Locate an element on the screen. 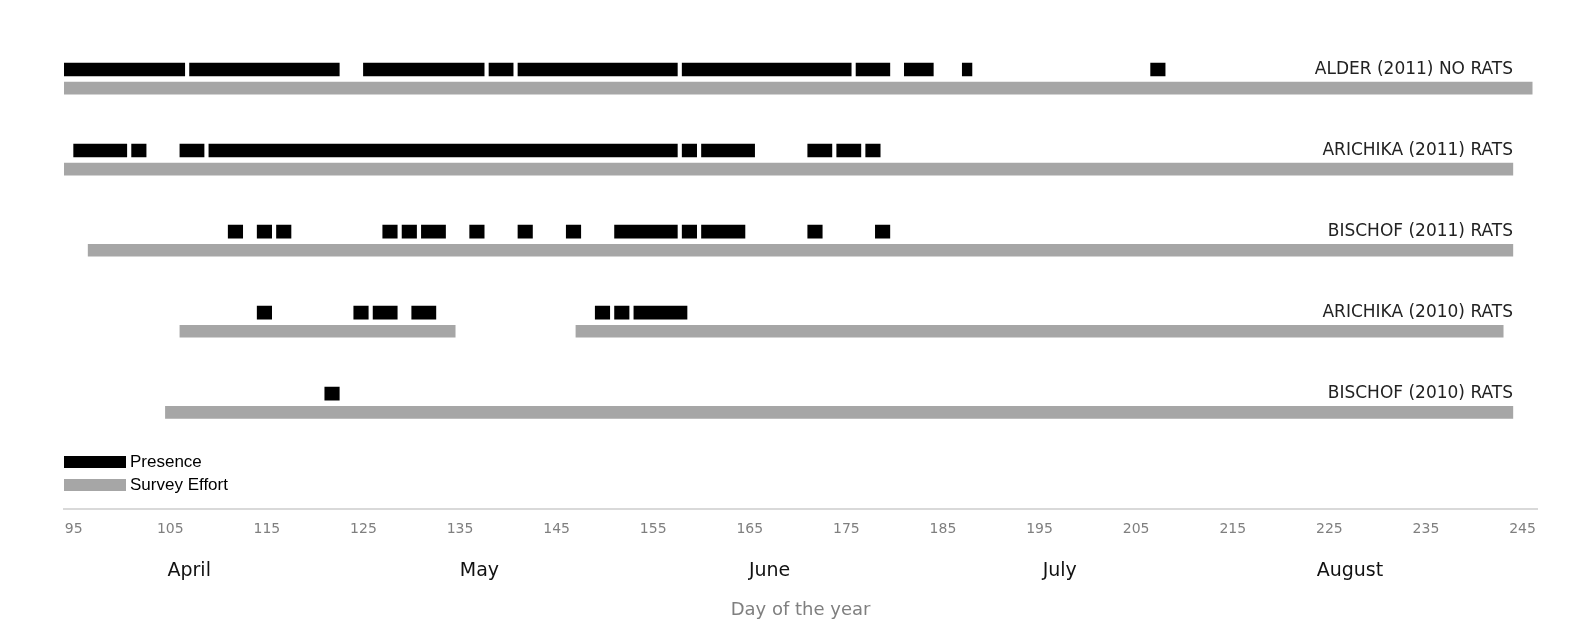 Image resolution: width=1596 pixels, height=631 pixels. text: May is located at coordinates (479, 568).